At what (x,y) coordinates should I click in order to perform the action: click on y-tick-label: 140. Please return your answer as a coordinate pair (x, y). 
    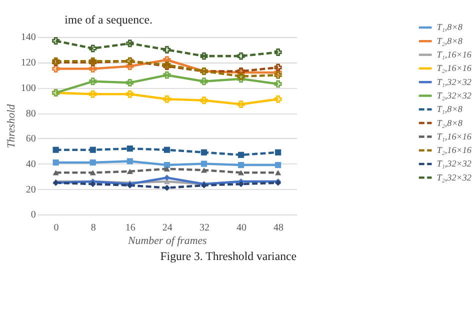
    Looking at the image, I should click on (28, 38).